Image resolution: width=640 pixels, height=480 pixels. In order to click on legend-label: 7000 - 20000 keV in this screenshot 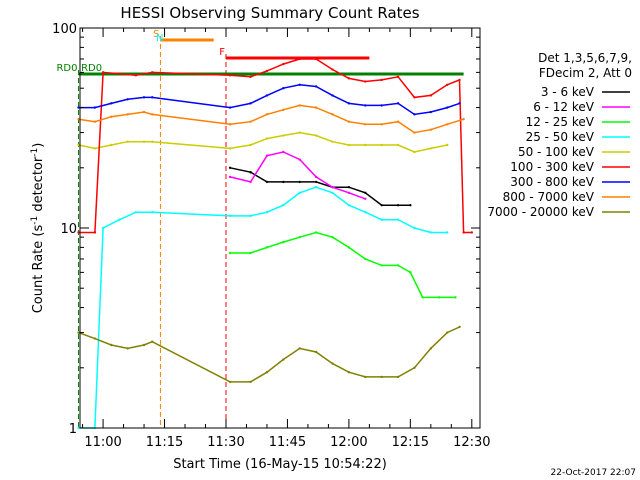, I will do `click(540, 212)`.